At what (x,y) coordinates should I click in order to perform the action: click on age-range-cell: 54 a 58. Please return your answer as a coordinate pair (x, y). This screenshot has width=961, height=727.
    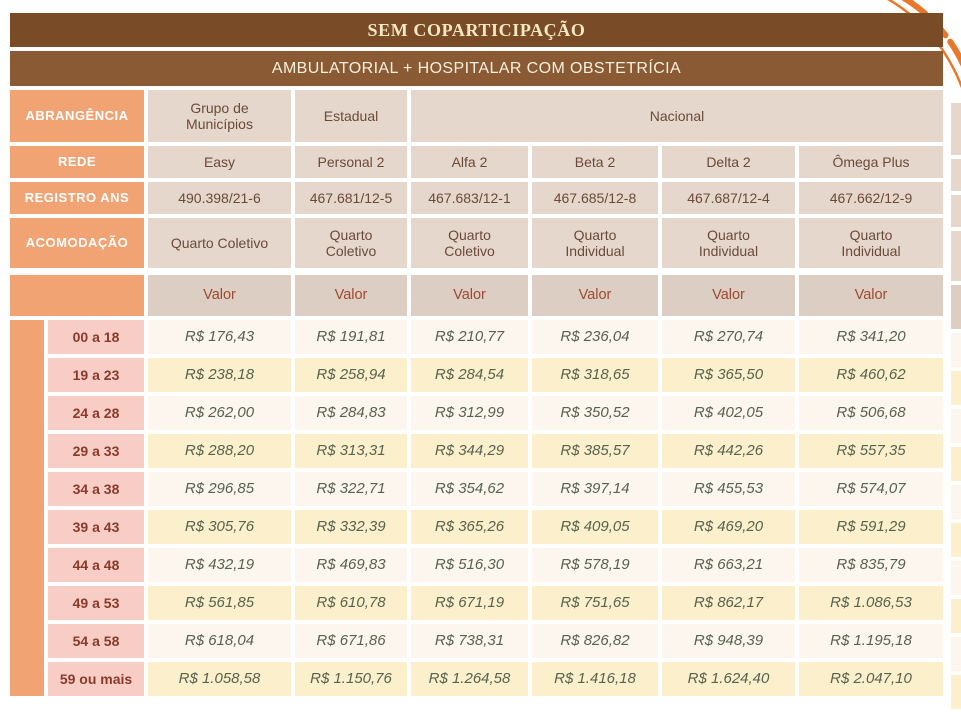
    Looking at the image, I should click on (96, 641).